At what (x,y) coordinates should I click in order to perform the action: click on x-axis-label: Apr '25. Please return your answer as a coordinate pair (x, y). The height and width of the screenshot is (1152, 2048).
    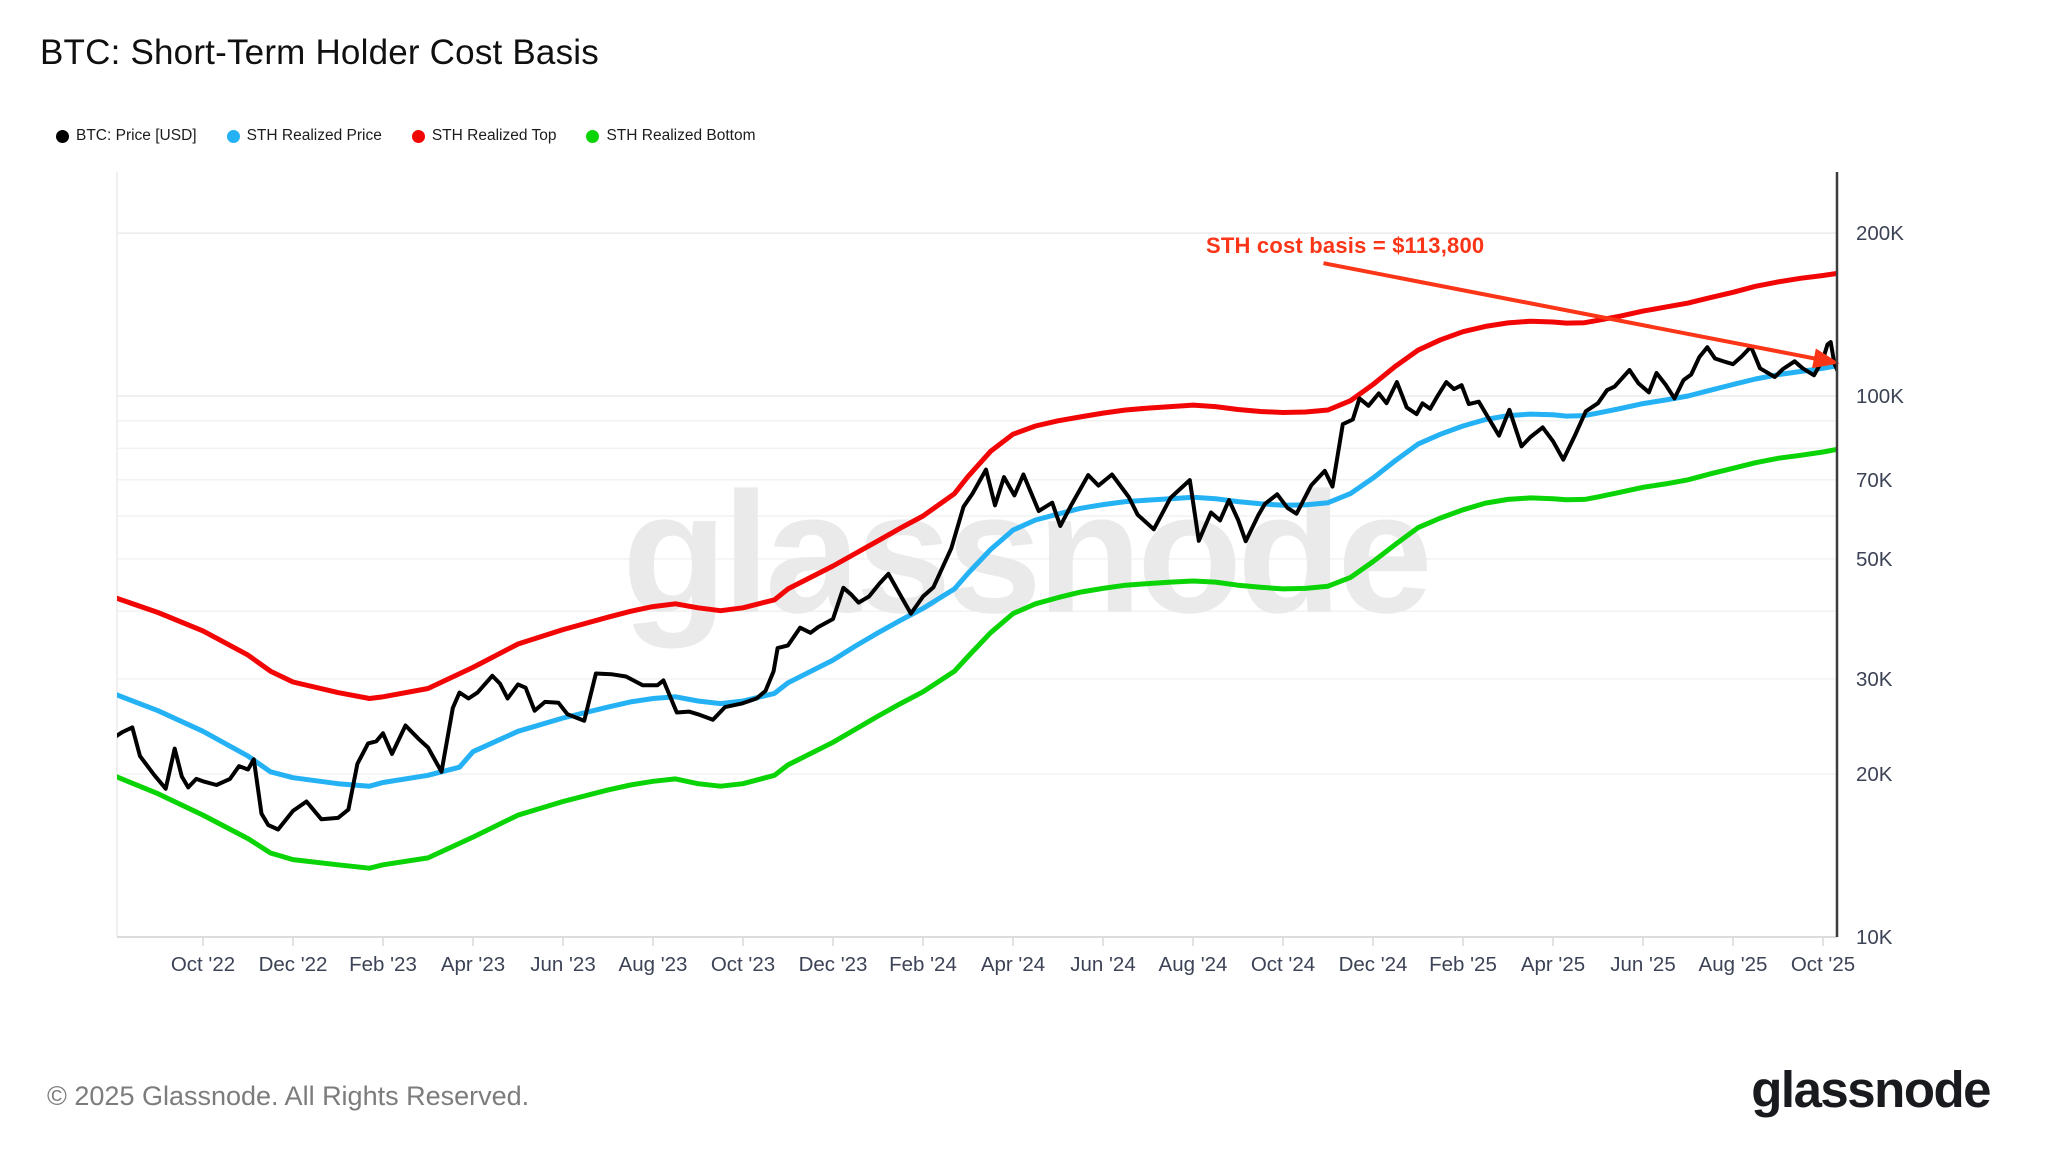
    Looking at the image, I should click on (1553, 964).